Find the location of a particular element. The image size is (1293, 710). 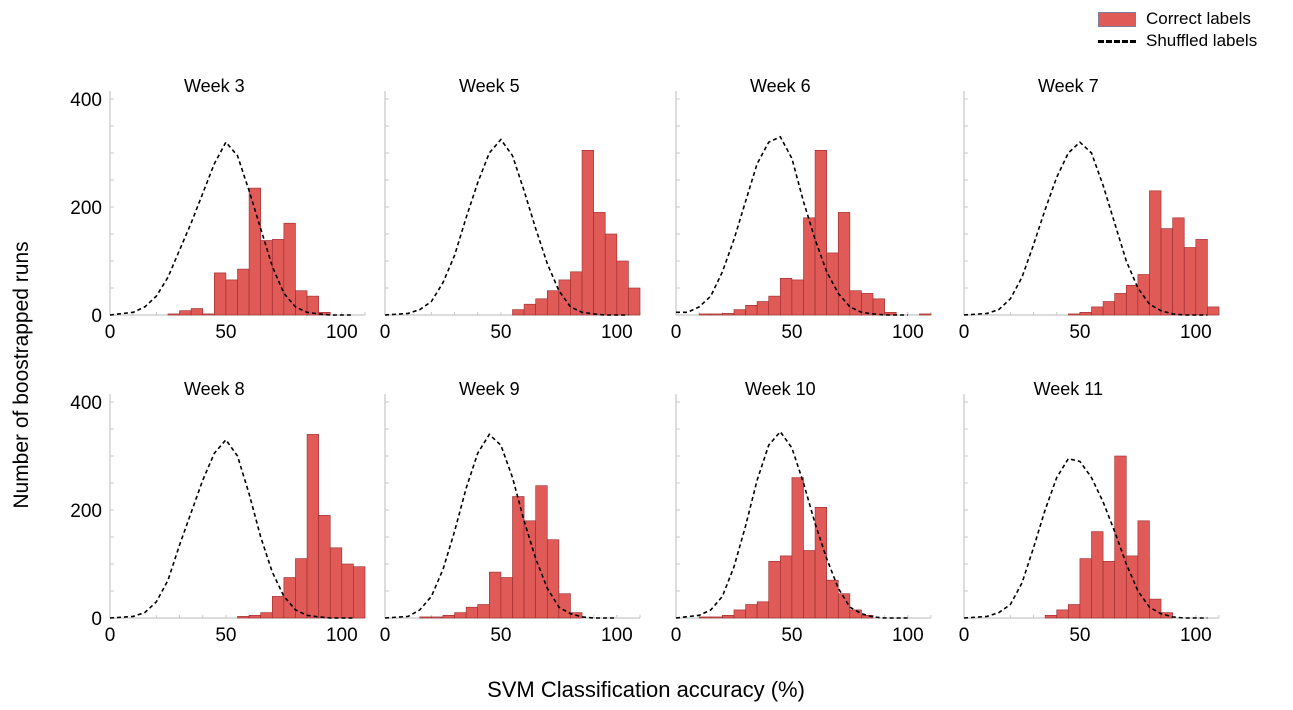

legend-label-shuffled: Shuffled labels is located at coordinates (1202, 40).